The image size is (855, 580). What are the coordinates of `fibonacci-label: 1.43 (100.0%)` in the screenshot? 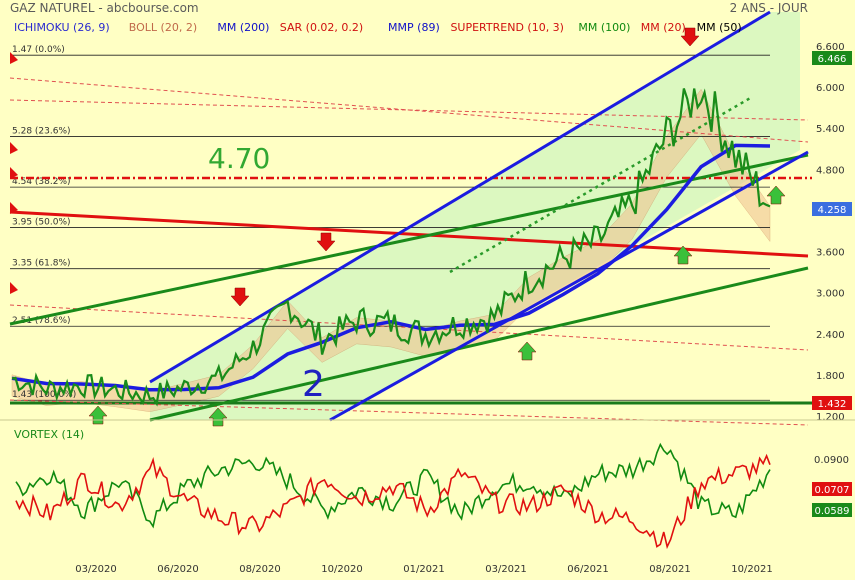 It's located at (44, 395).